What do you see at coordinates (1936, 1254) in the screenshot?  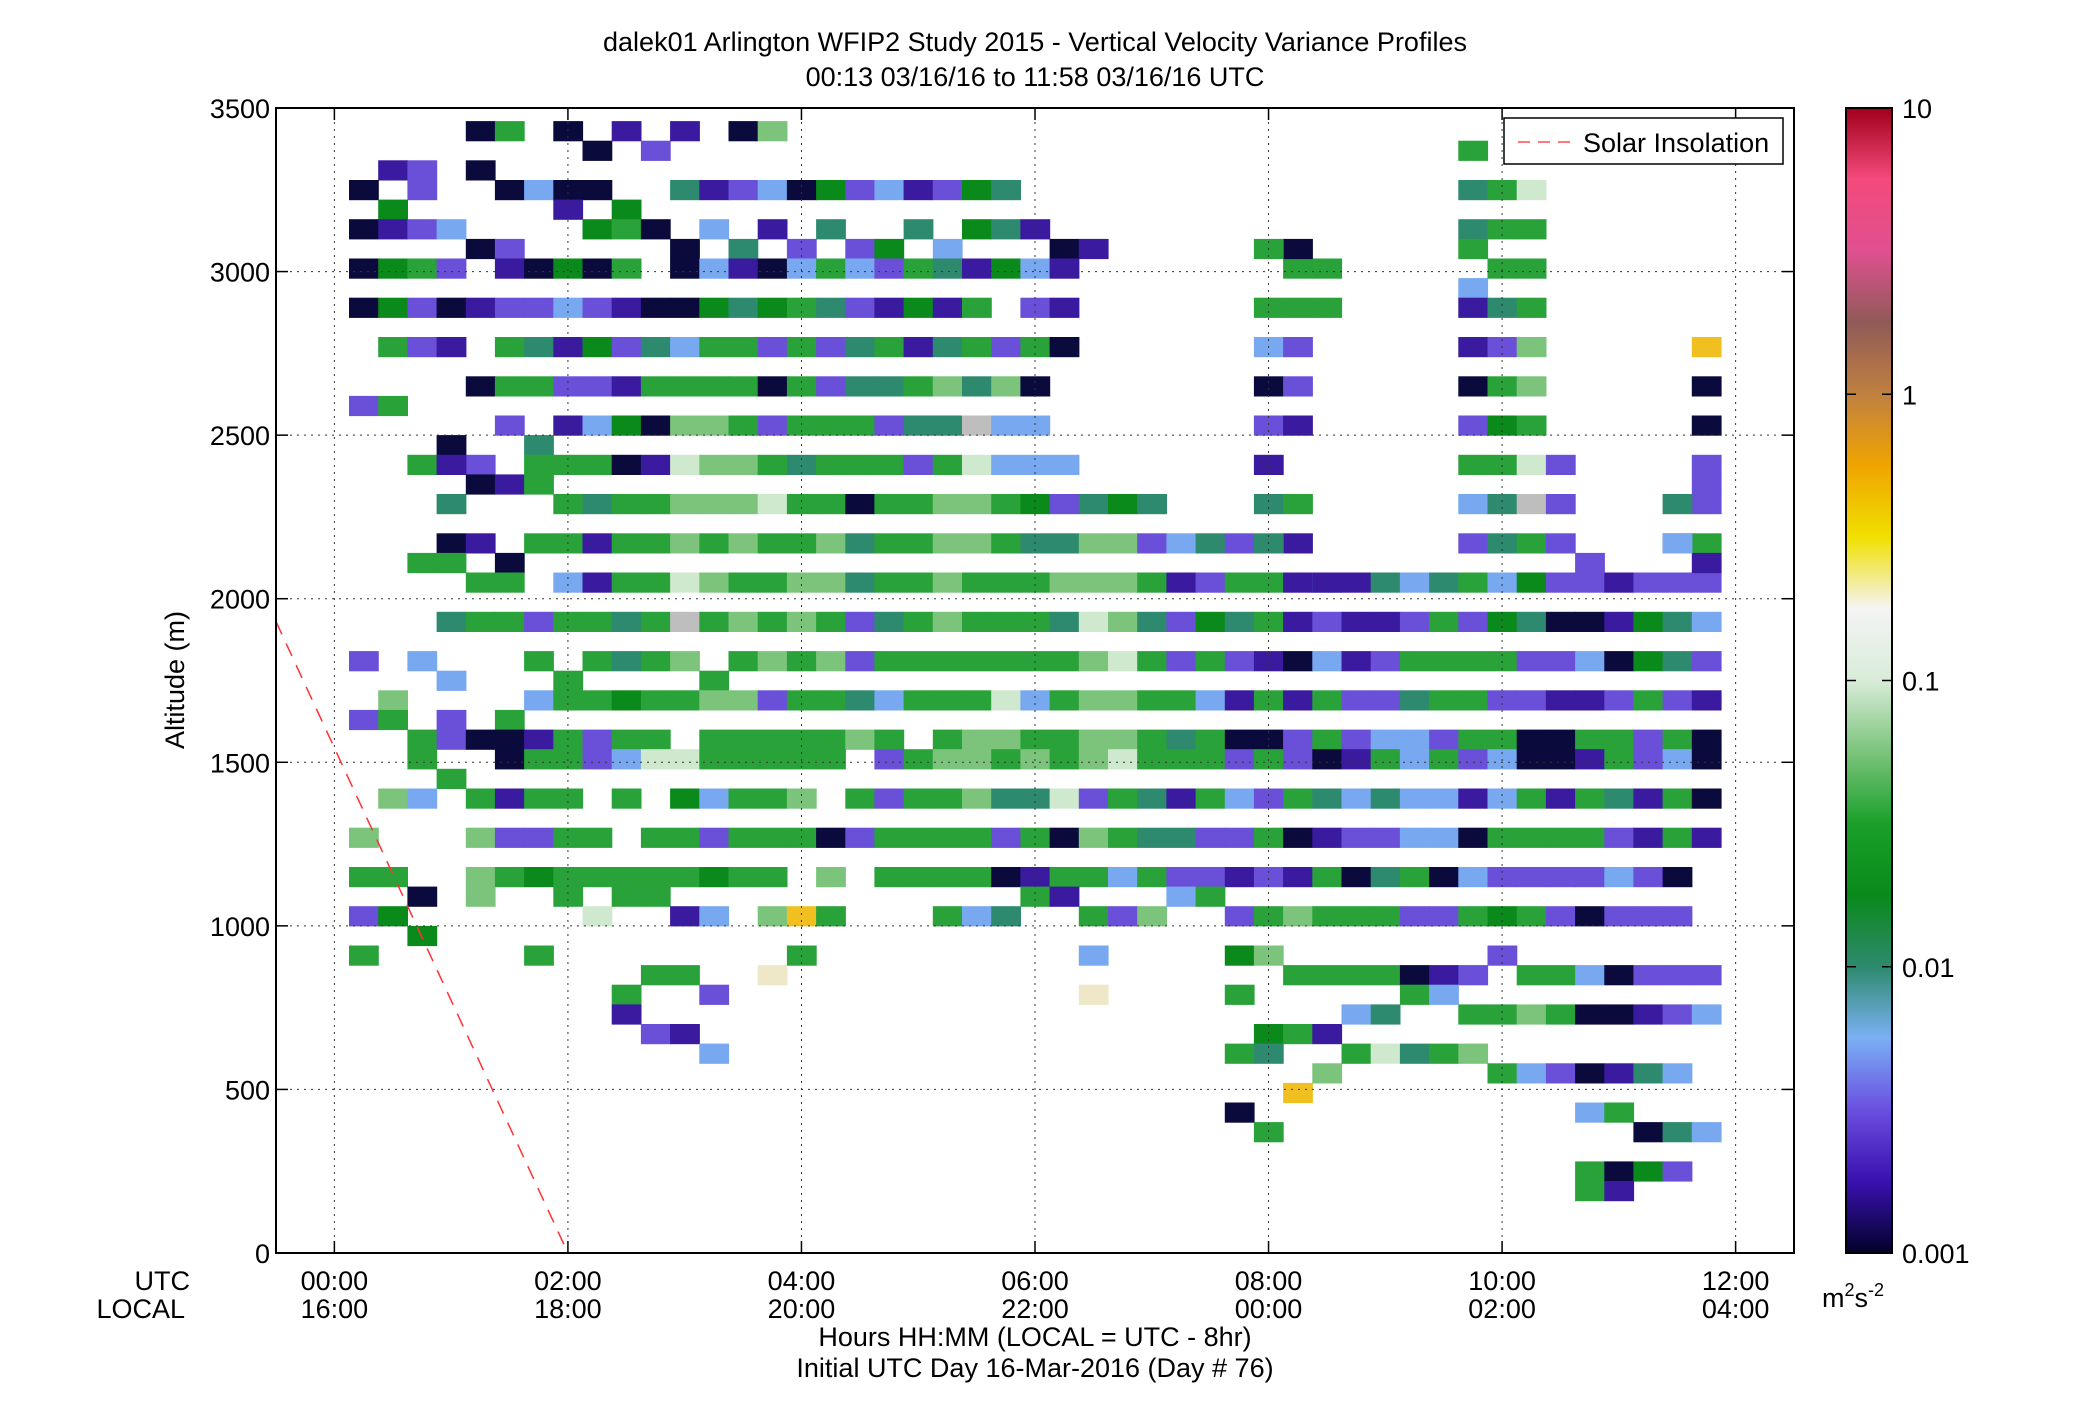 I see `colorbar-tick-label: 0.001` at bounding box center [1936, 1254].